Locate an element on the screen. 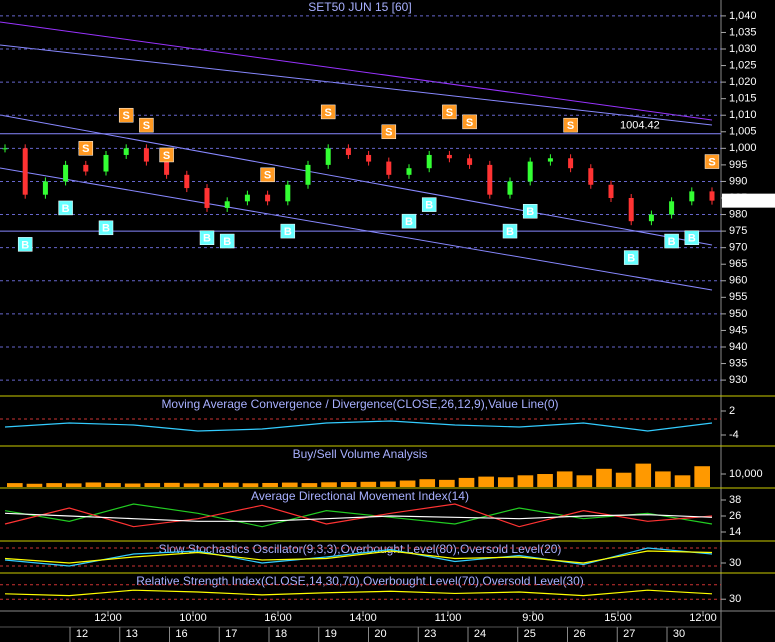  x-date-label: 20 is located at coordinates (380, 634).